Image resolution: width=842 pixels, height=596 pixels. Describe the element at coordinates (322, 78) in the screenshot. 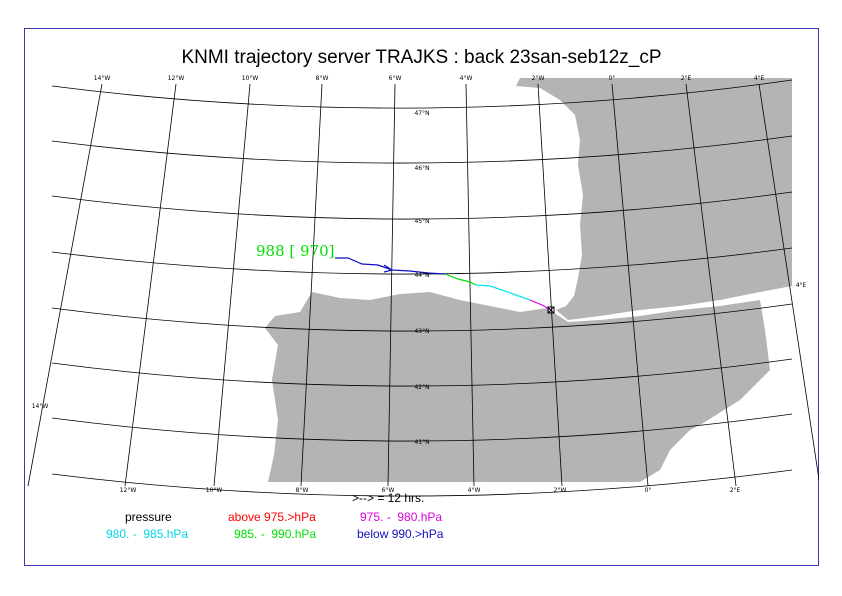

I see `top-lon-label: 8°W` at that location.